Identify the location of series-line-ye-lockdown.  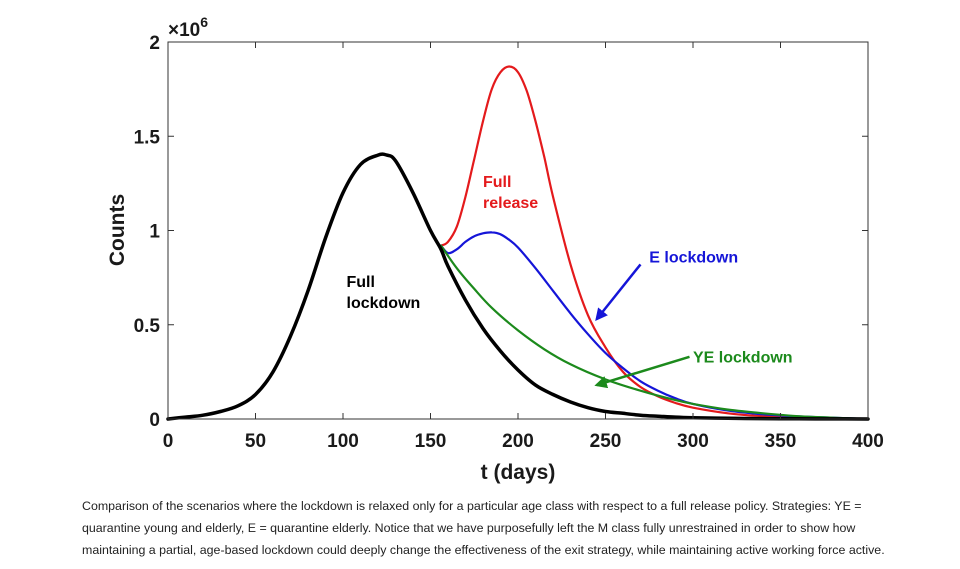
(654, 332).